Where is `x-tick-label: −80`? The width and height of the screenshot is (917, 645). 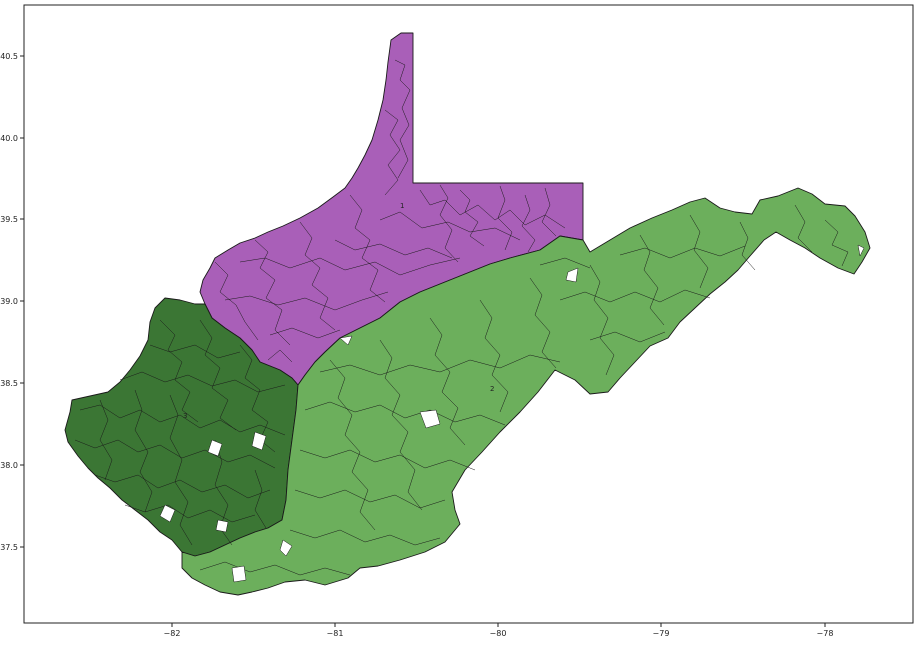 x-tick-label: −80 is located at coordinates (498, 633).